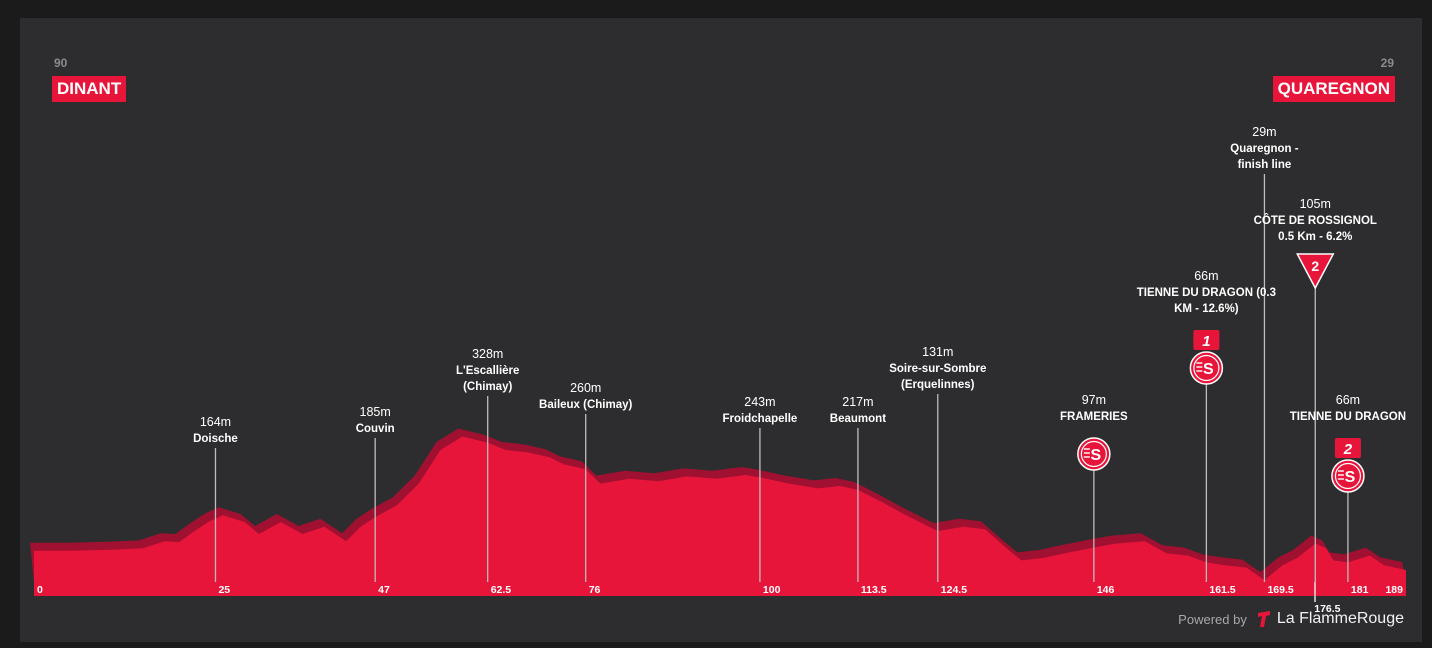 This screenshot has height=648, width=1432. I want to click on waypoint-name: TIENNE DU DRAGON, so click(1348, 417).